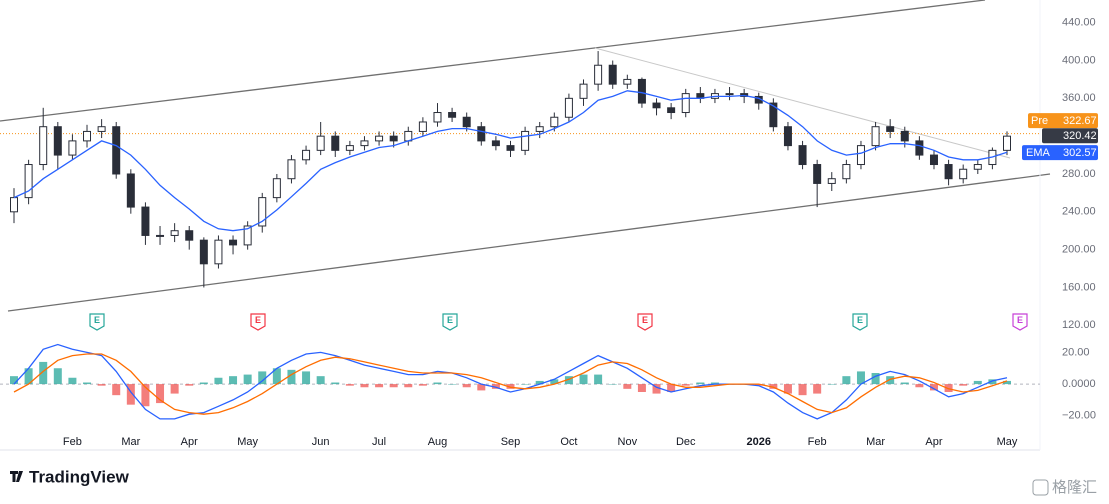 This screenshot has width=1109, height=504. I want to click on pre-tag: Pre 322.67, so click(1063, 121).